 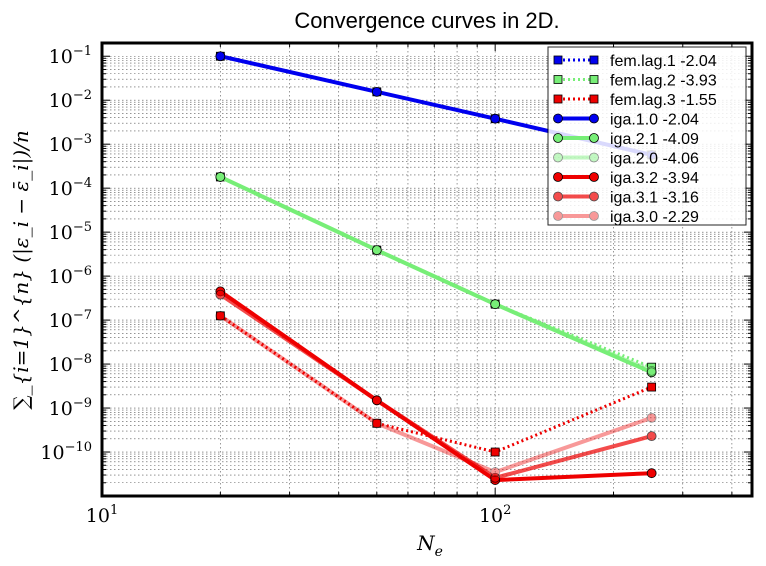 I want to click on x-axis-label-sub: e, so click(x=439, y=552).